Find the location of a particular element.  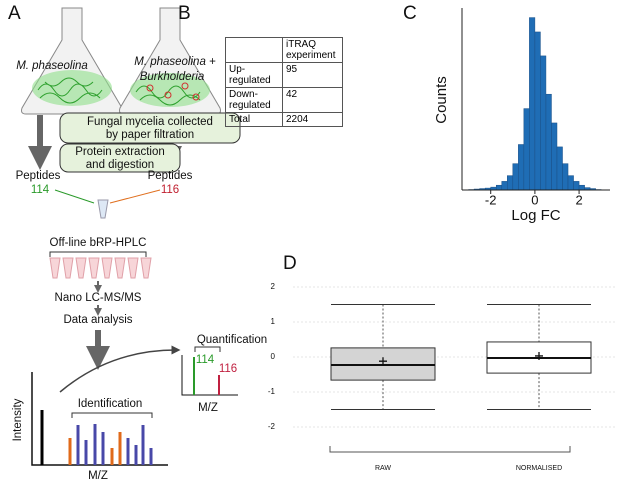

quant-label: Quantification is located at coordinates (232, 340).